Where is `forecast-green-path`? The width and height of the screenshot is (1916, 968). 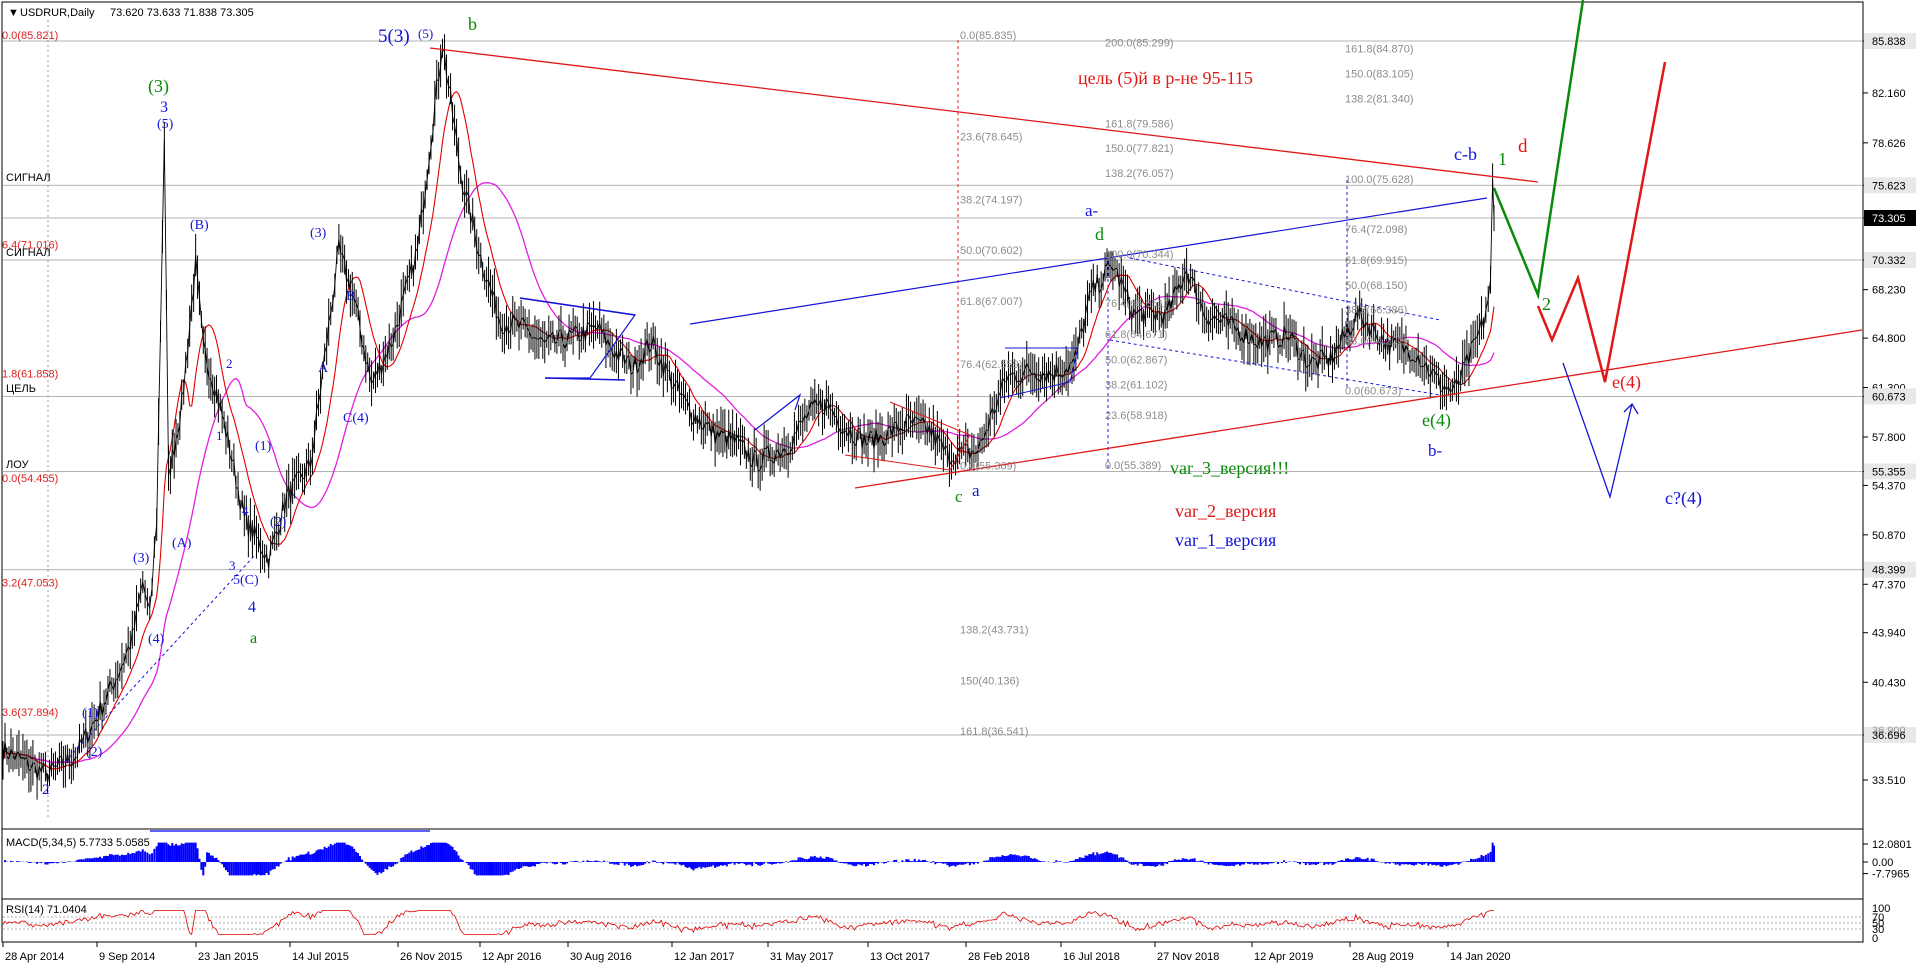 forecast-green-path is located at coordinates (1538, 150).